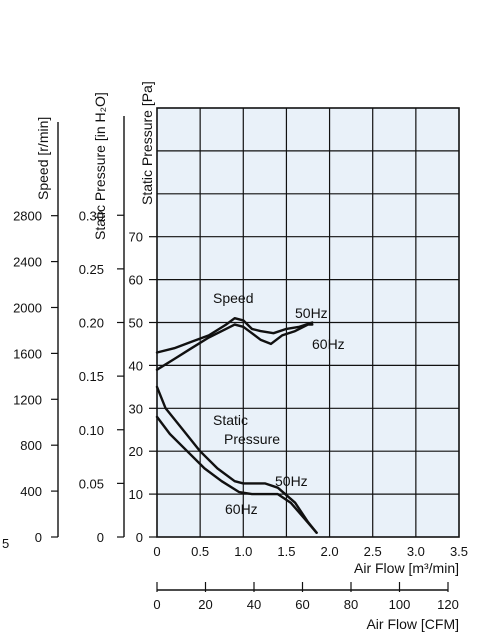  I want to click on pa-tick-label: 20, so click(136, 451).